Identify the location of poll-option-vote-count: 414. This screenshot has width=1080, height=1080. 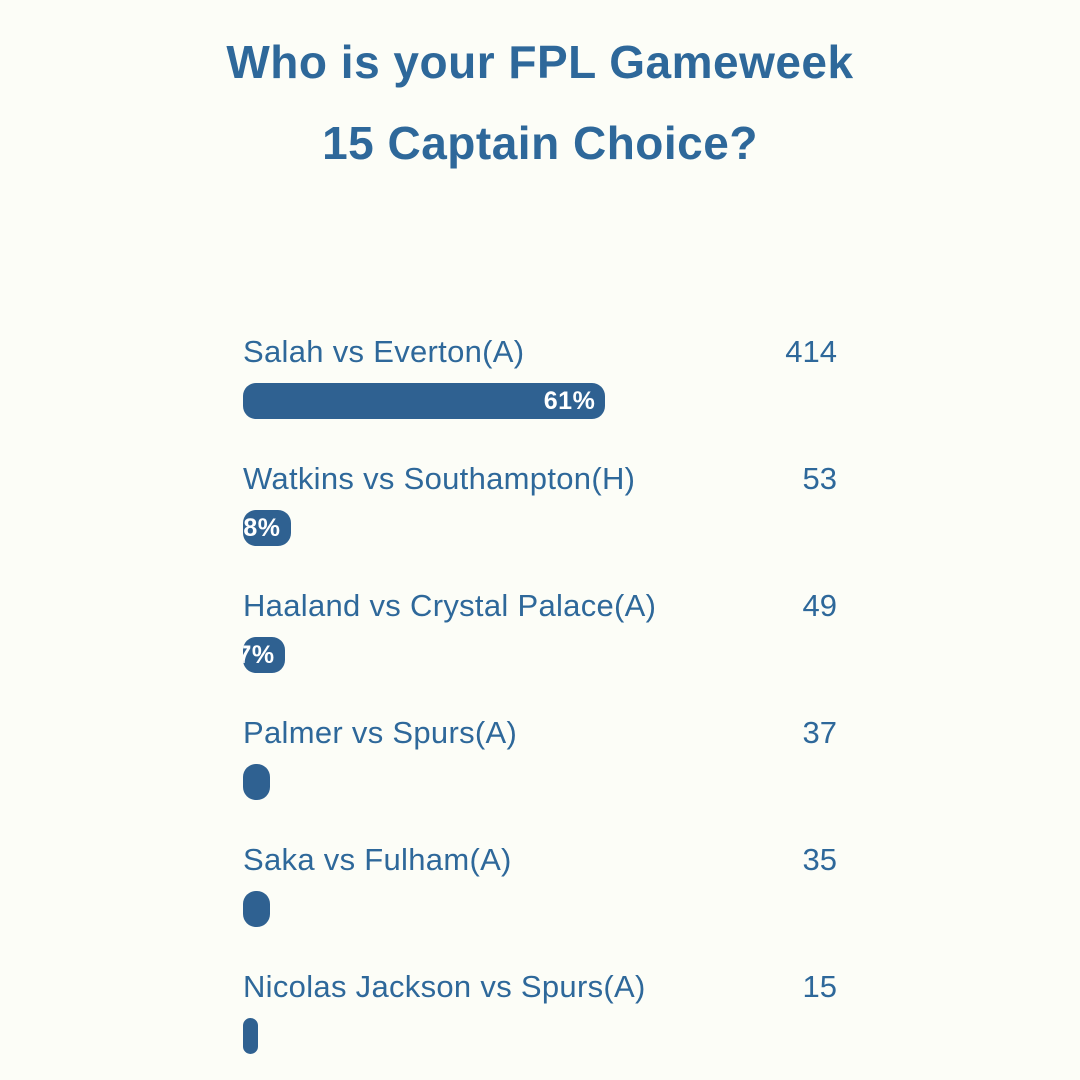
(811, 351).